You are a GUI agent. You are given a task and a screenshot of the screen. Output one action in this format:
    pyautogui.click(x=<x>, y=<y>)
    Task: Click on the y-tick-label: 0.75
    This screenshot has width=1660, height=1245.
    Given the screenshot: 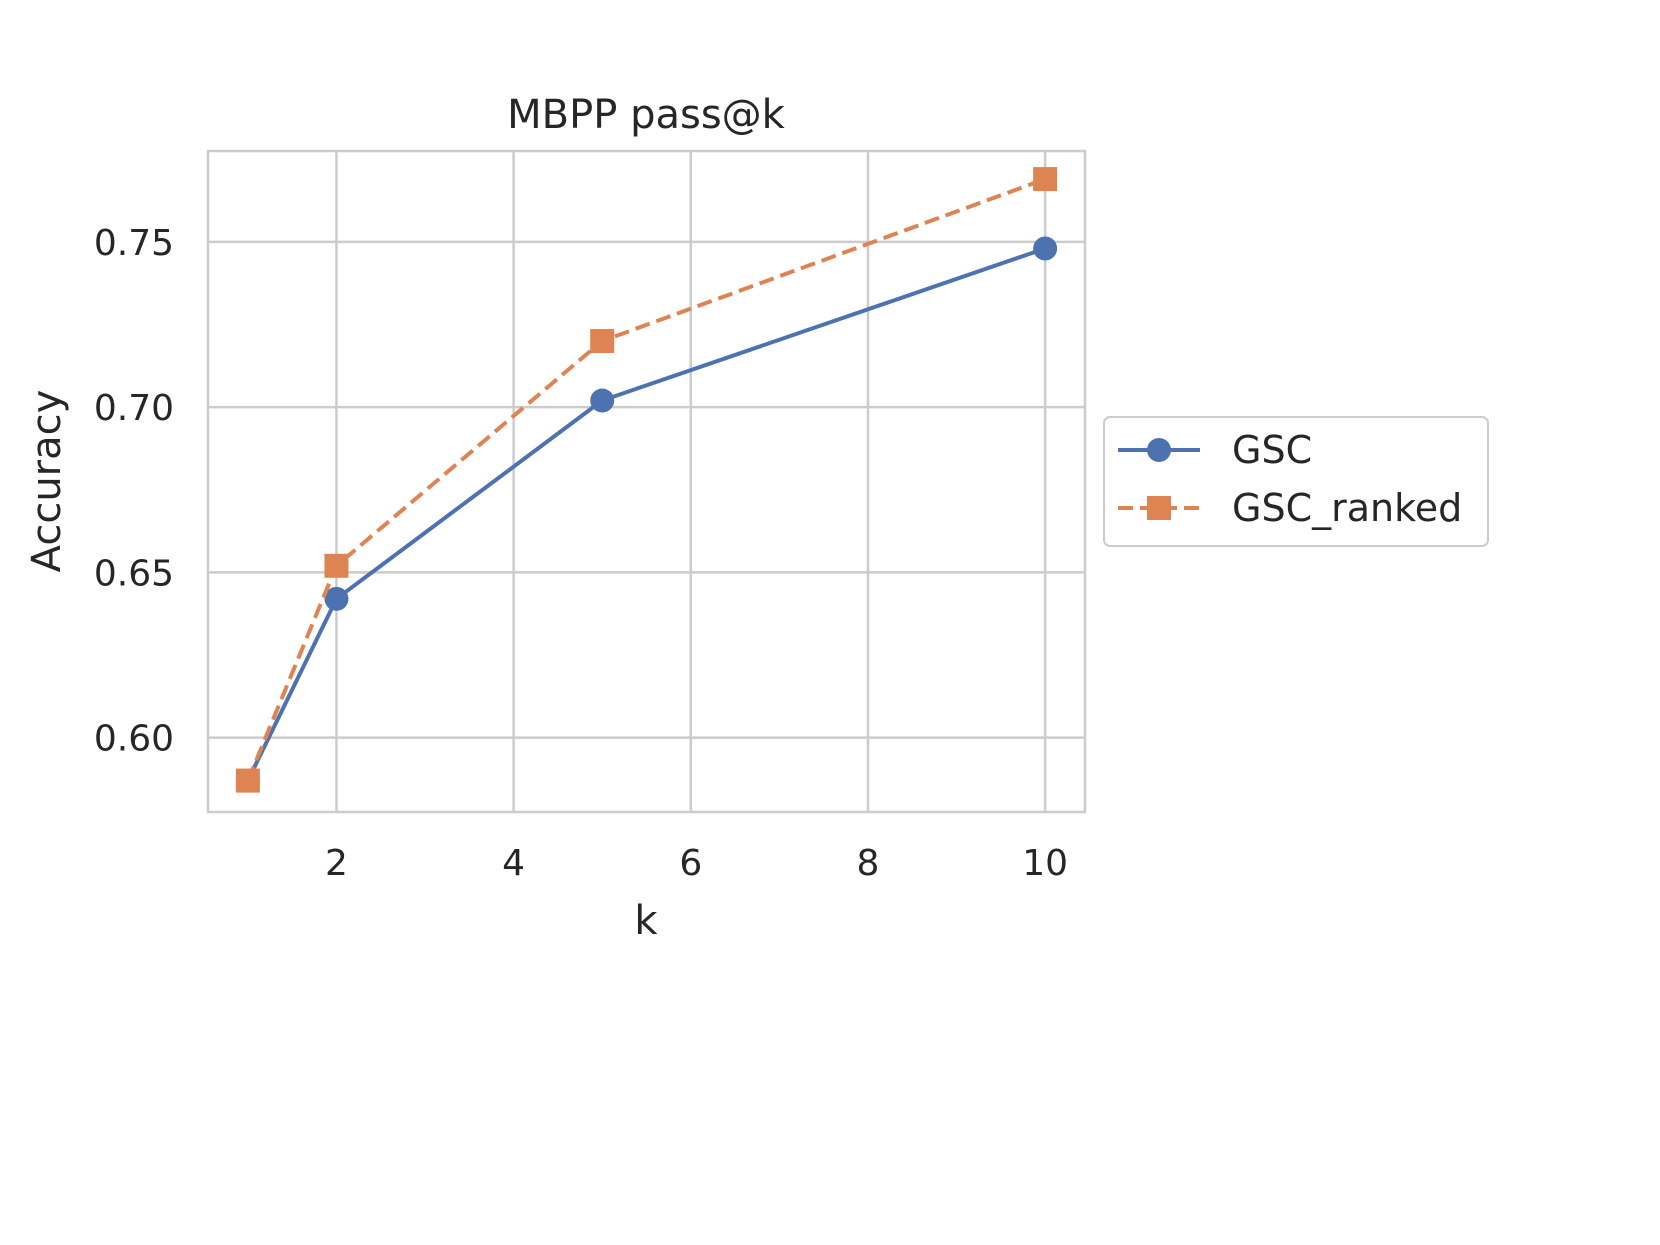 What is the action you would take?
    pyautogui.click(x=134, y=243)
    